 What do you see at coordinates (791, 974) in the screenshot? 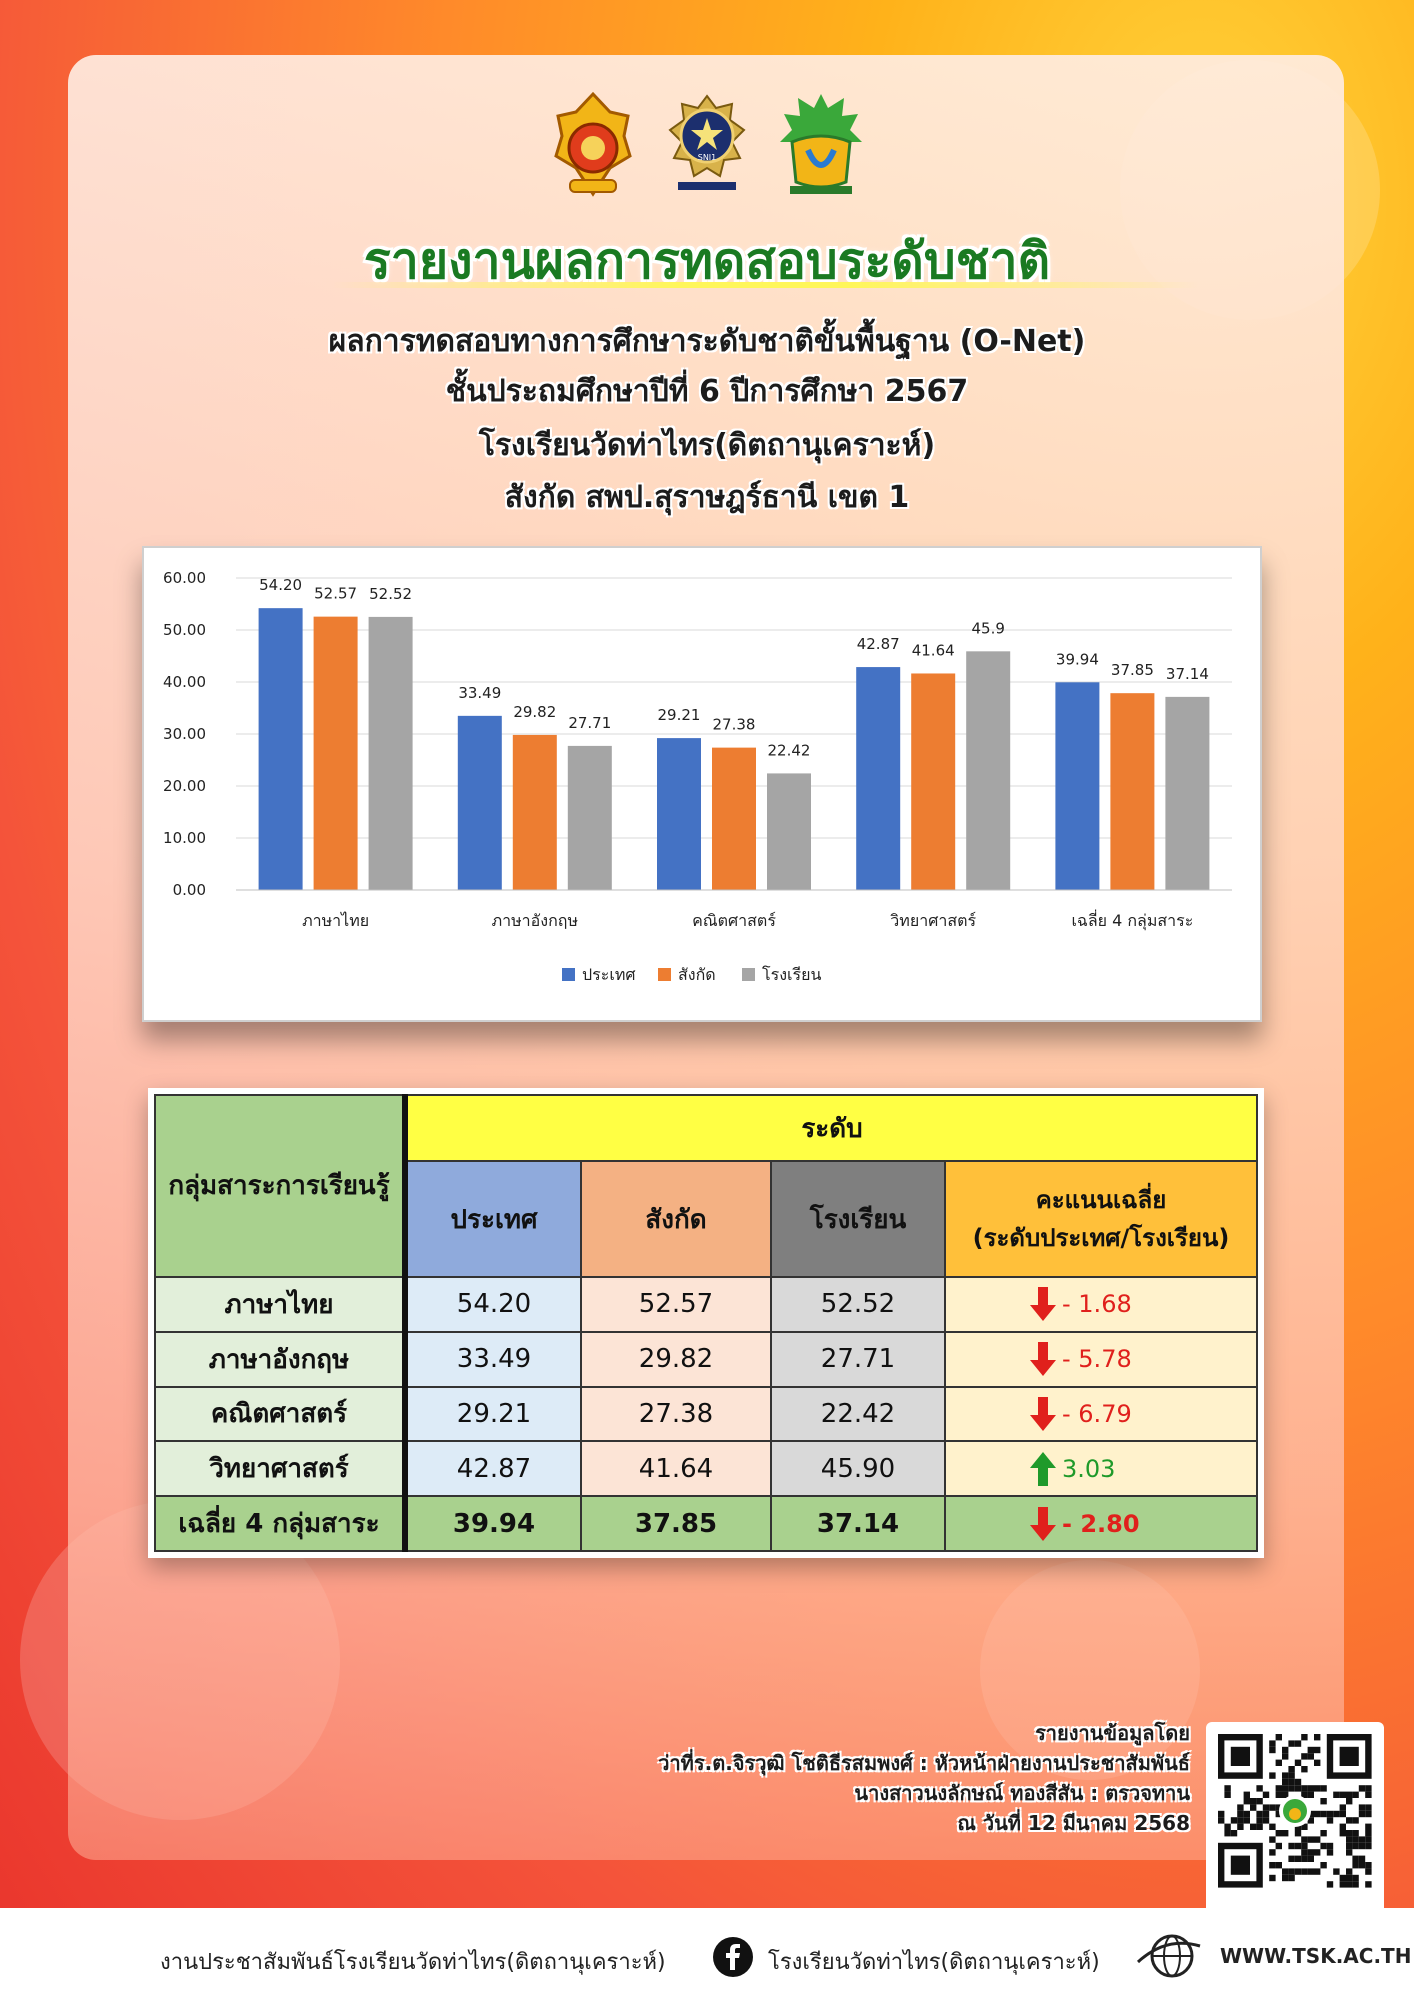
I see `legend-label: โรงเรียน` at bounding box center [791, 974].